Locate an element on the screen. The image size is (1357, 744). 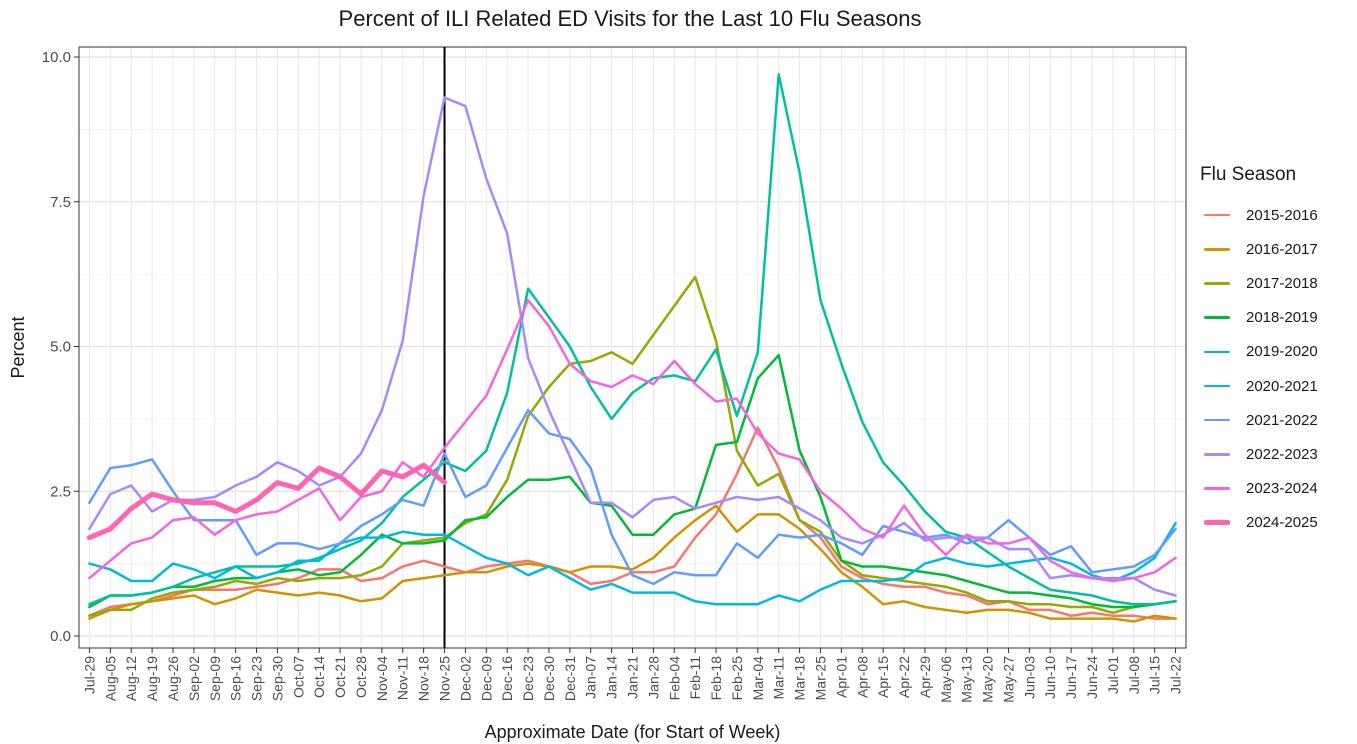
x-tick-label: Aug-19 is located at coordinates (152, 678).